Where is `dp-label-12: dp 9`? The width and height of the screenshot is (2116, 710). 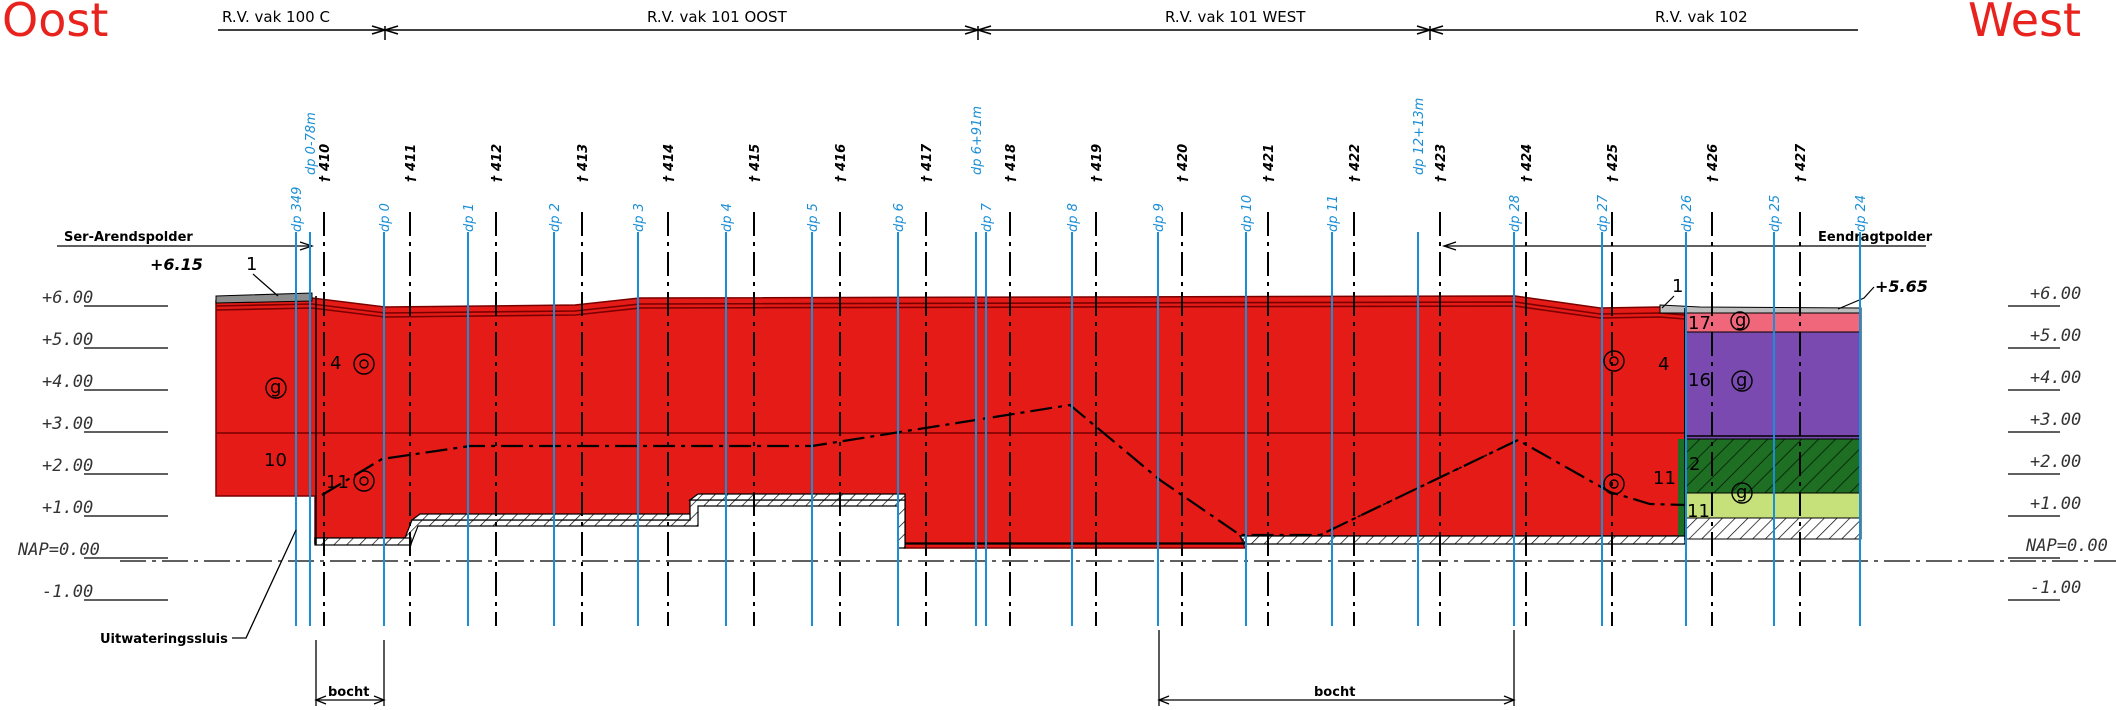
dp-label-12: dp 9 is located at coordinates (1159, 217).